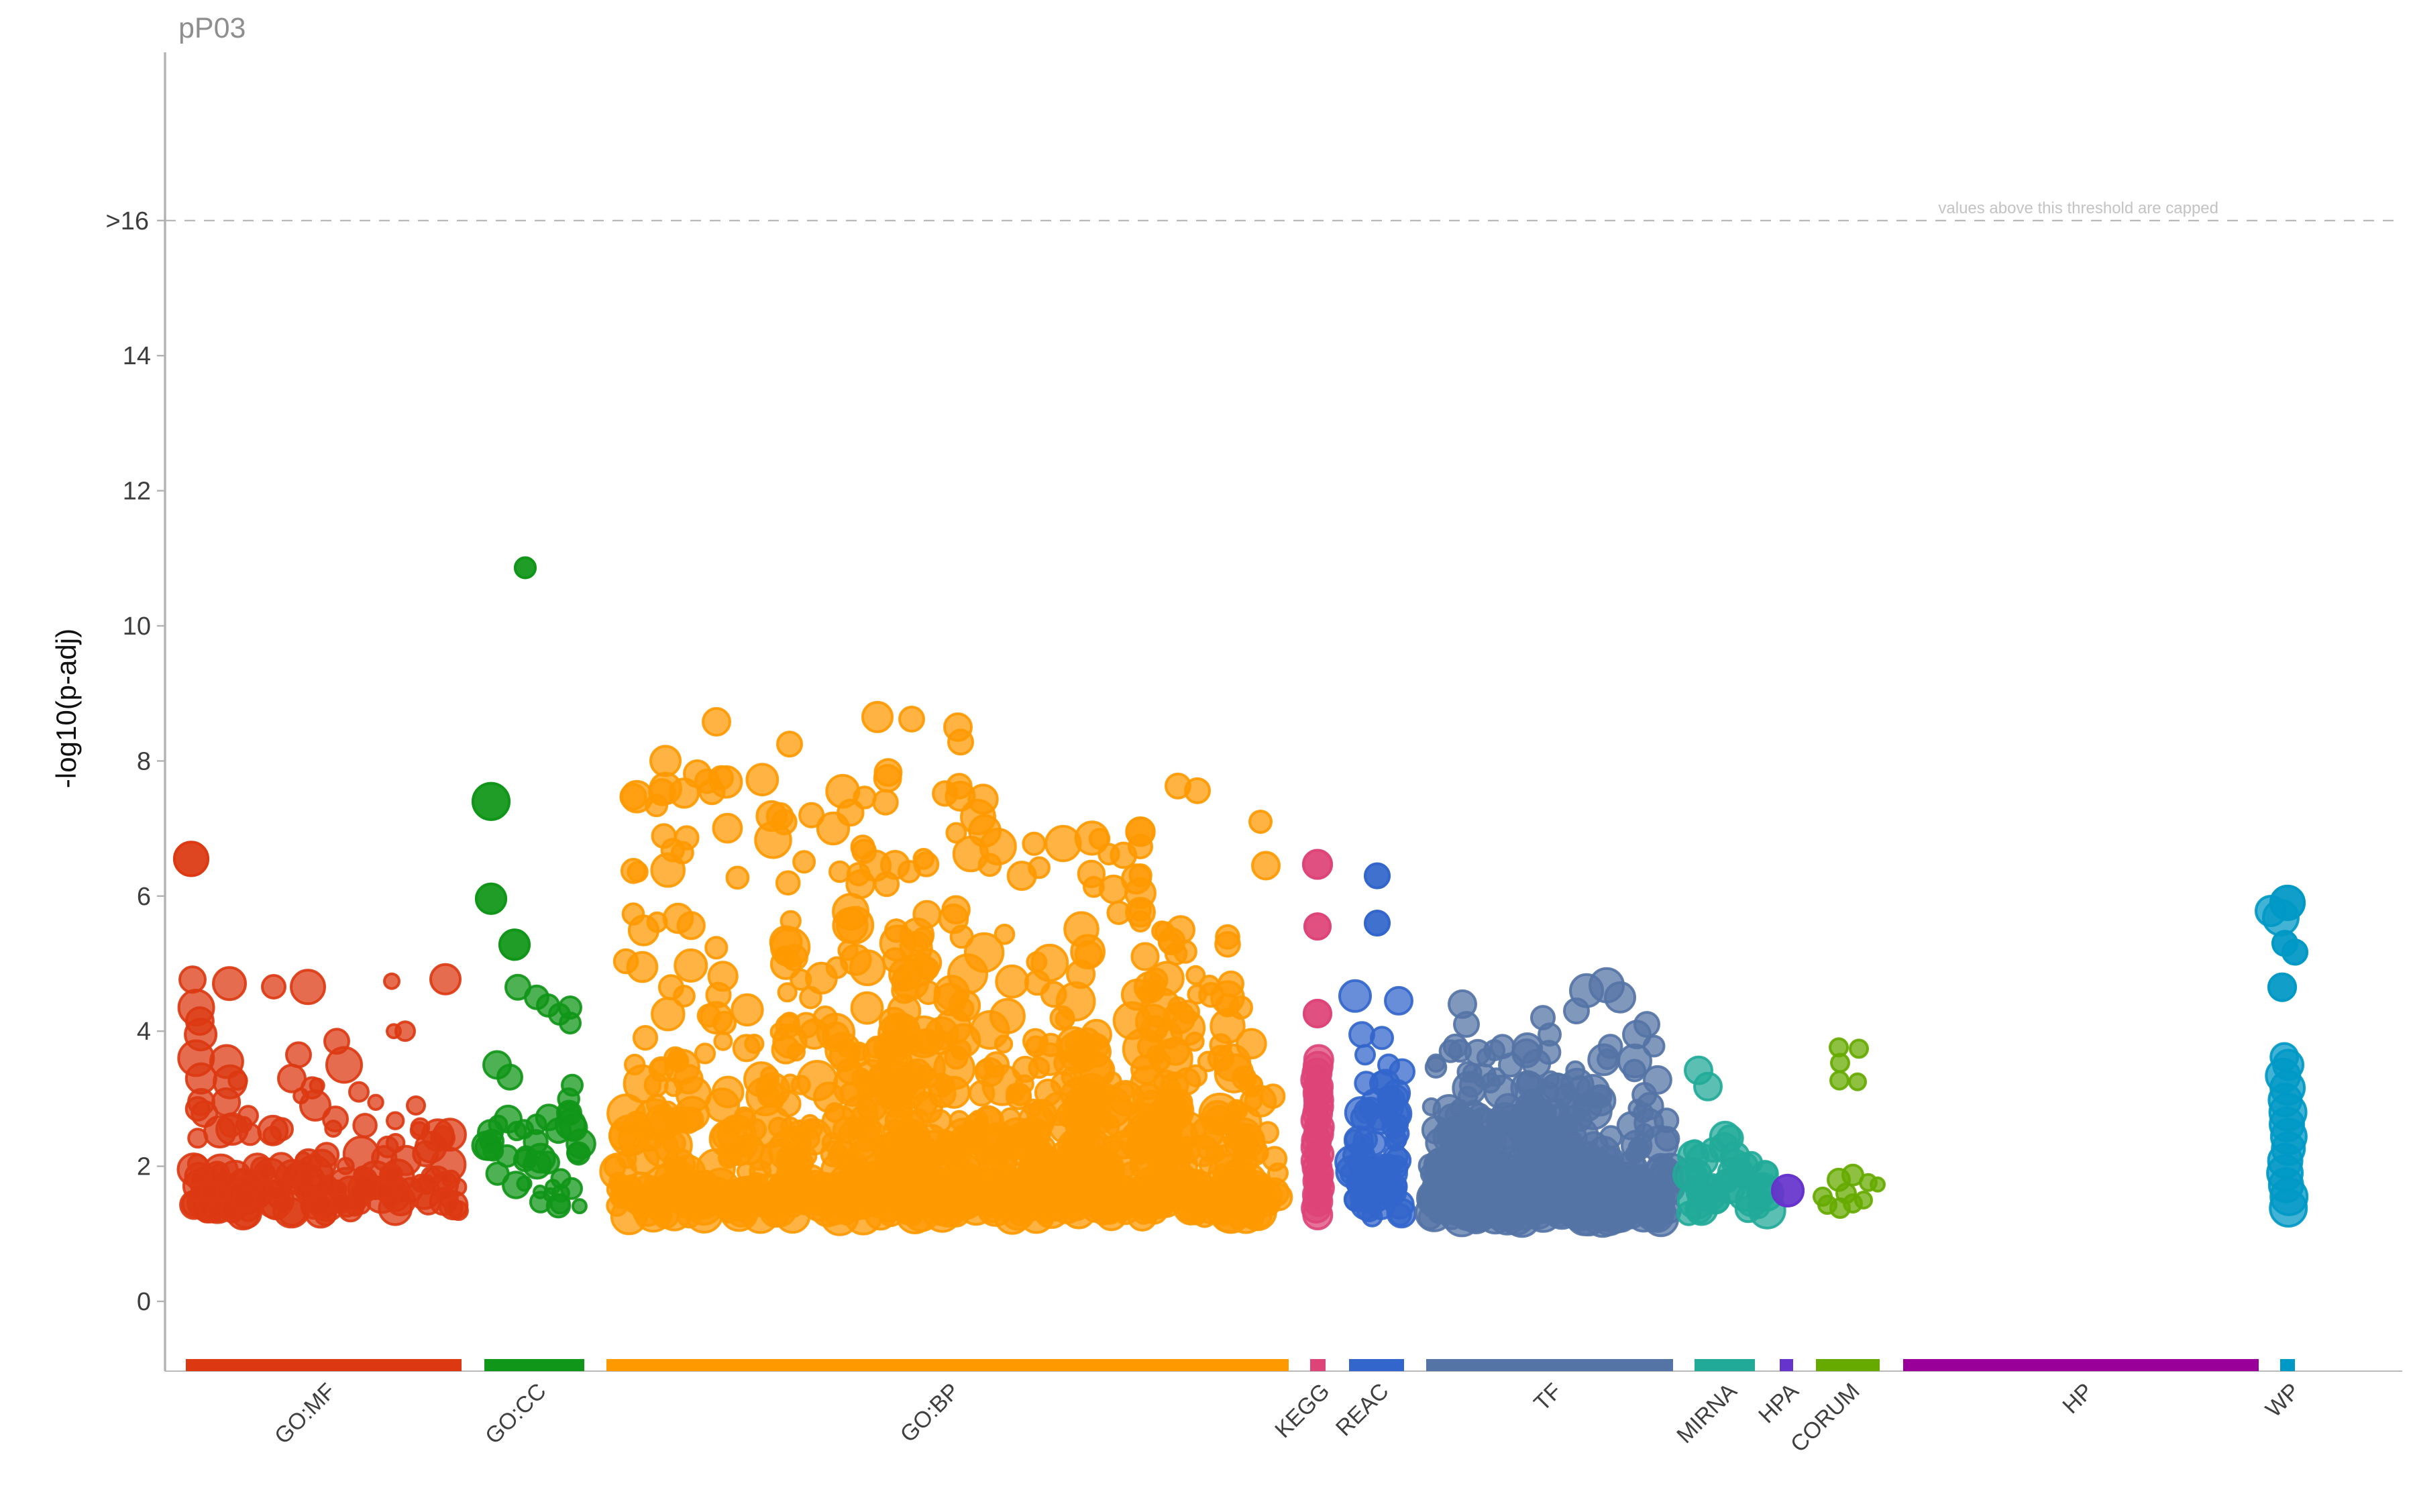  I want to click on svg-text: 0, so click(144, 1302).